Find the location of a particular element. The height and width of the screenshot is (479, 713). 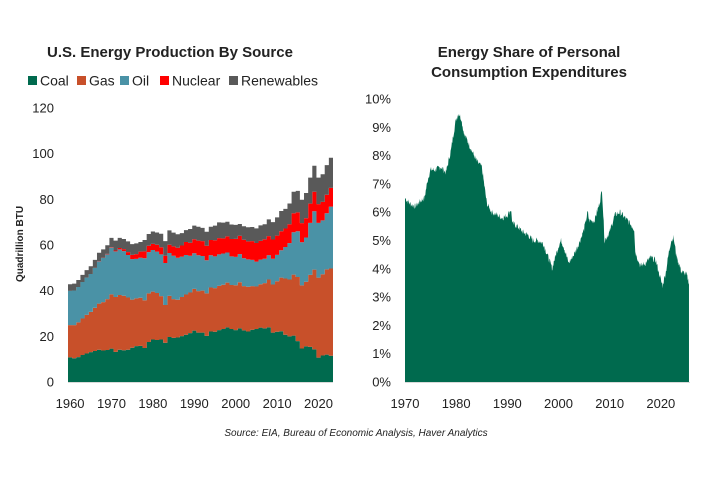

left-y-axis-label: Quadrillion BTU is located at coordinates (20, 244).